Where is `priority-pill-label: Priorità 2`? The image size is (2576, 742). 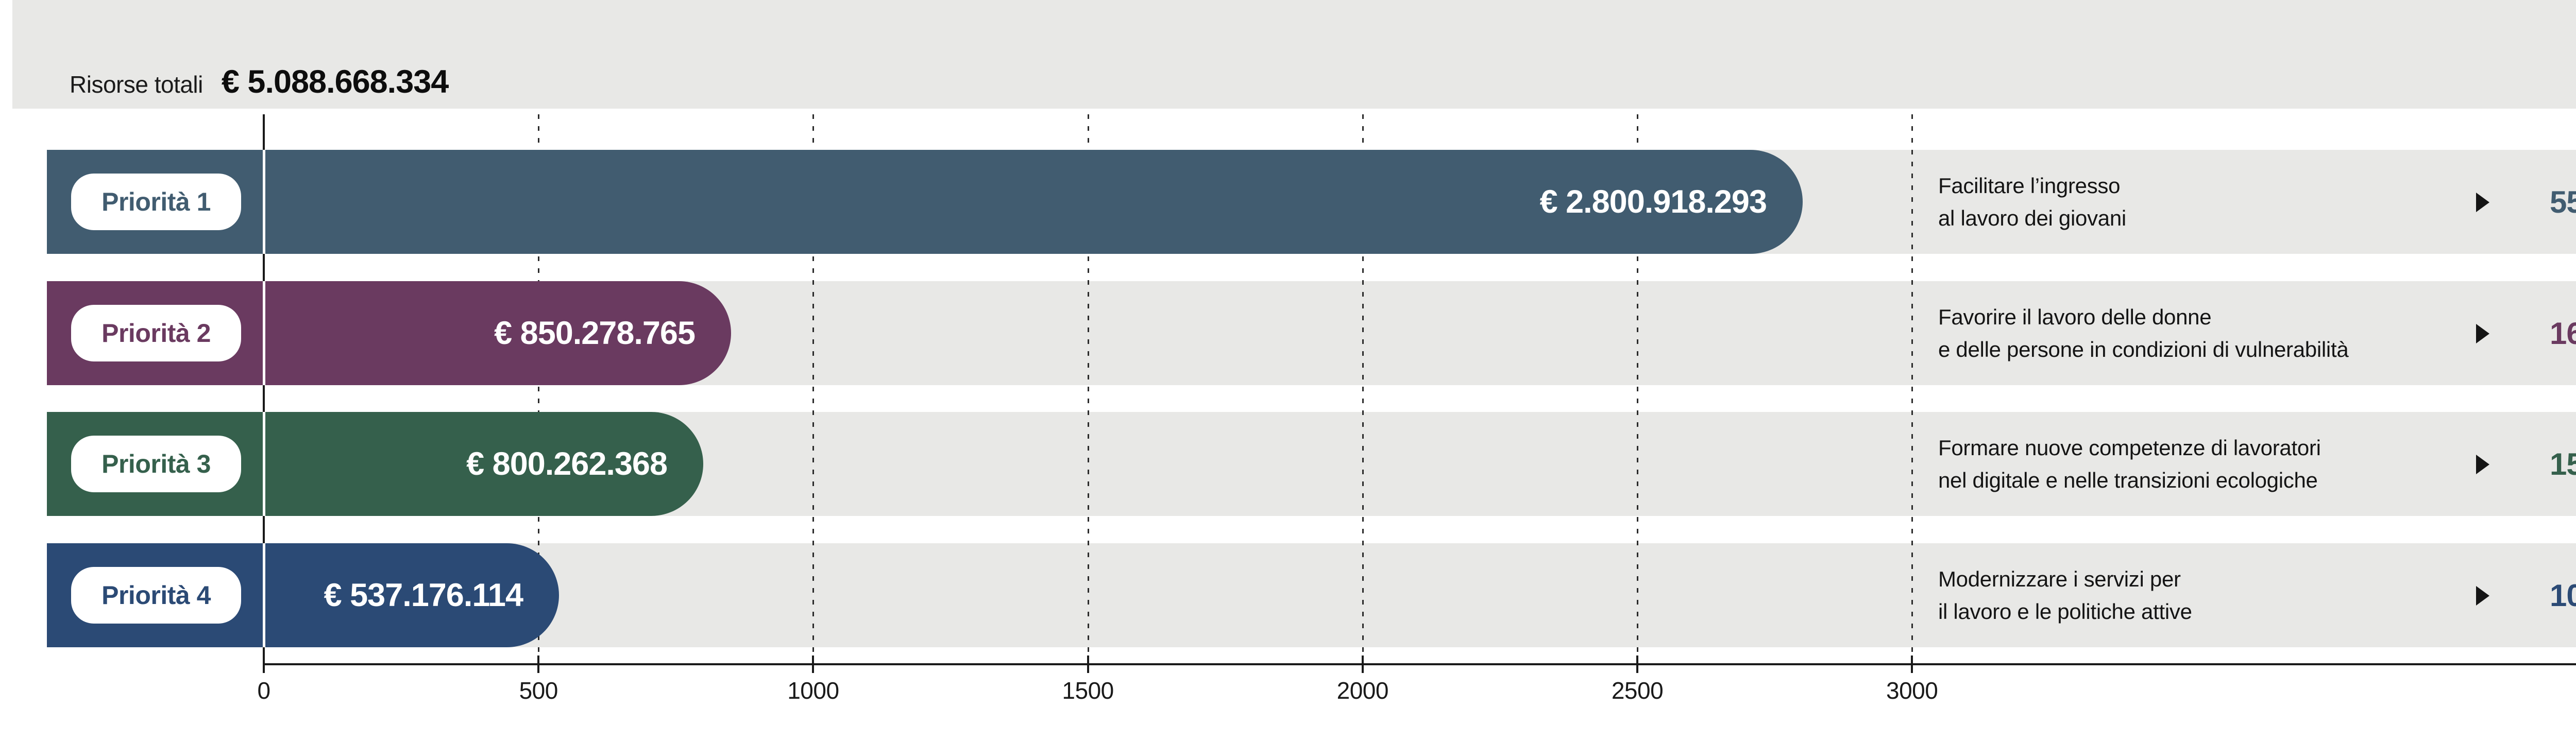 priority-pill-label: Priorità 2 is located at coordinates (156, 333).